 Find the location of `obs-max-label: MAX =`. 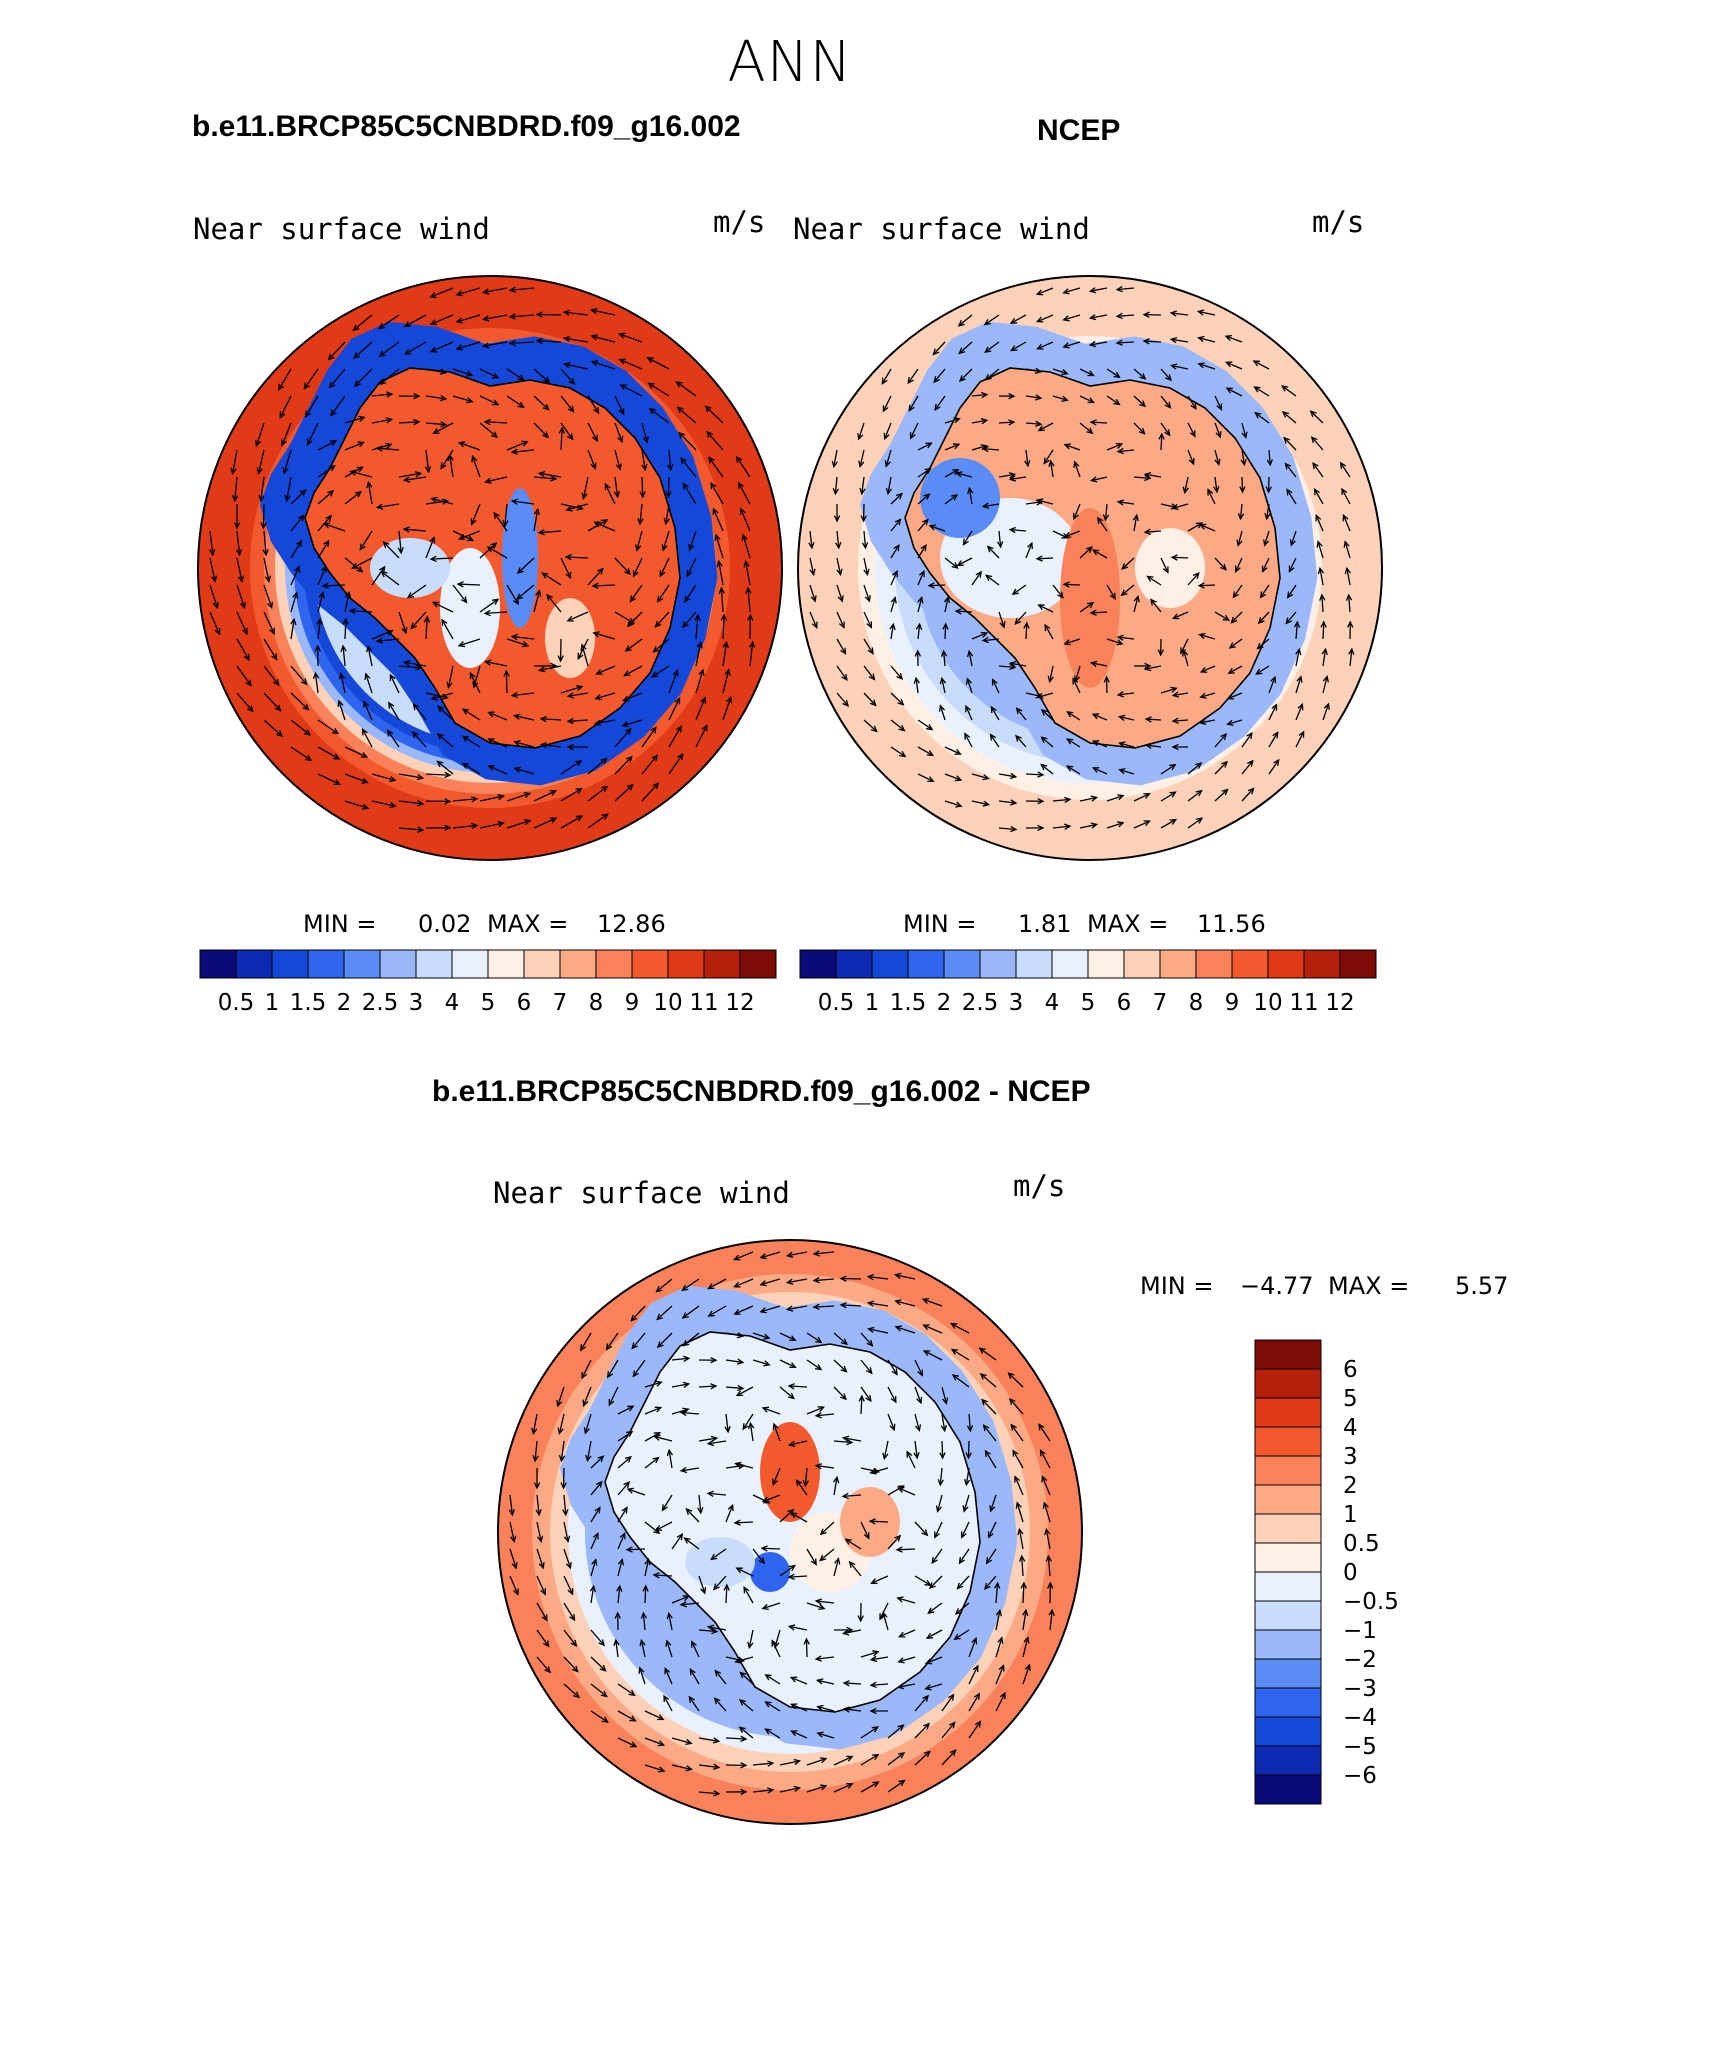

obs-max-label: MAX = is located at coordinates (1128, 924).